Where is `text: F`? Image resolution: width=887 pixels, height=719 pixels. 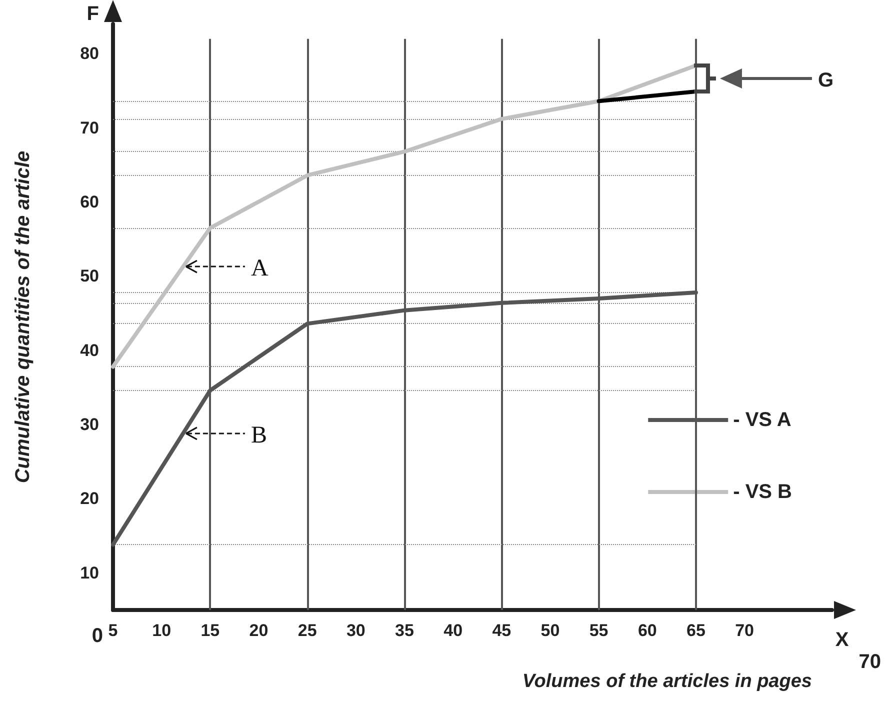 text: F is located at coordinates (92, 14).